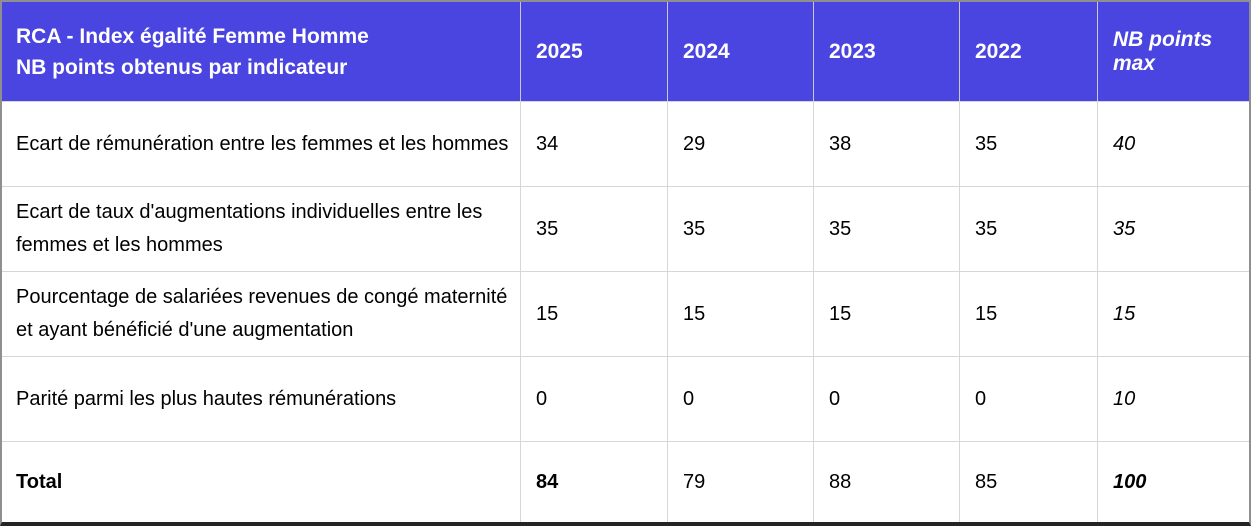 The width and height of the screenshot is (1251, 529). What do you see at coordinates (593, 313) in the screenshot?
I see `value-2025: 15` at bounding box center [593, 313].